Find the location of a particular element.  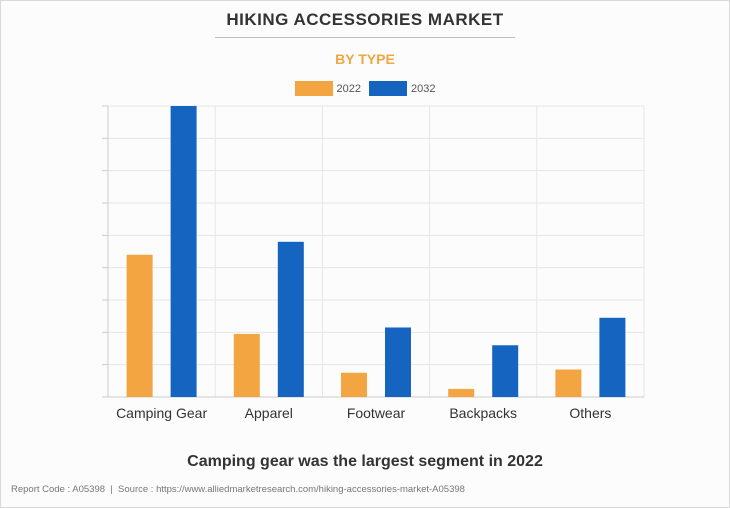

bar-2032-footwear is located at coordinates (398, 362).